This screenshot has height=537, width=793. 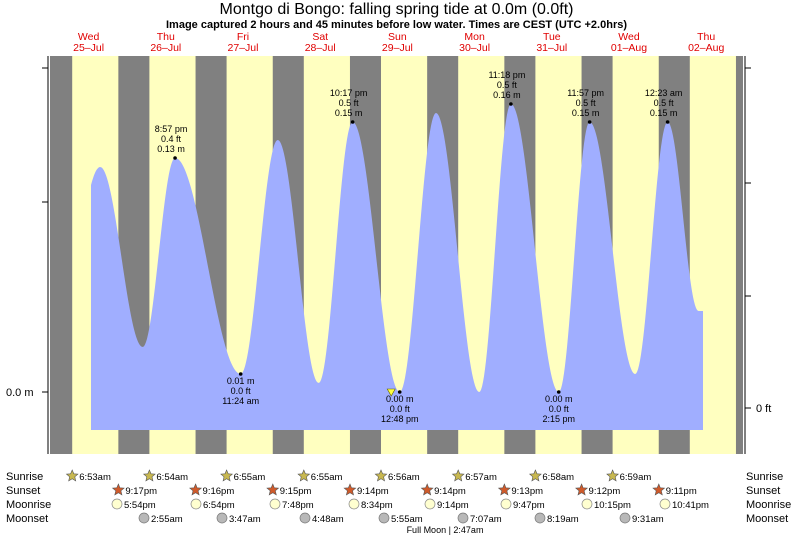 I want to click on moonrise-time: 5:54pm, so click(x=140, y=505).